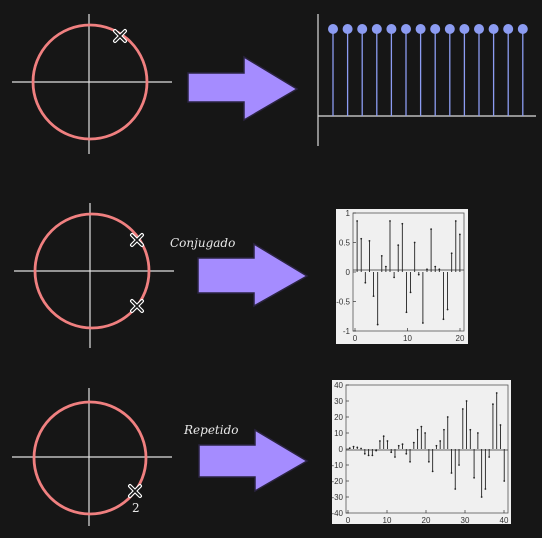 This screenshot has height=538, width=542. I want to click on y-tick-label: 10, so click(338, 433).